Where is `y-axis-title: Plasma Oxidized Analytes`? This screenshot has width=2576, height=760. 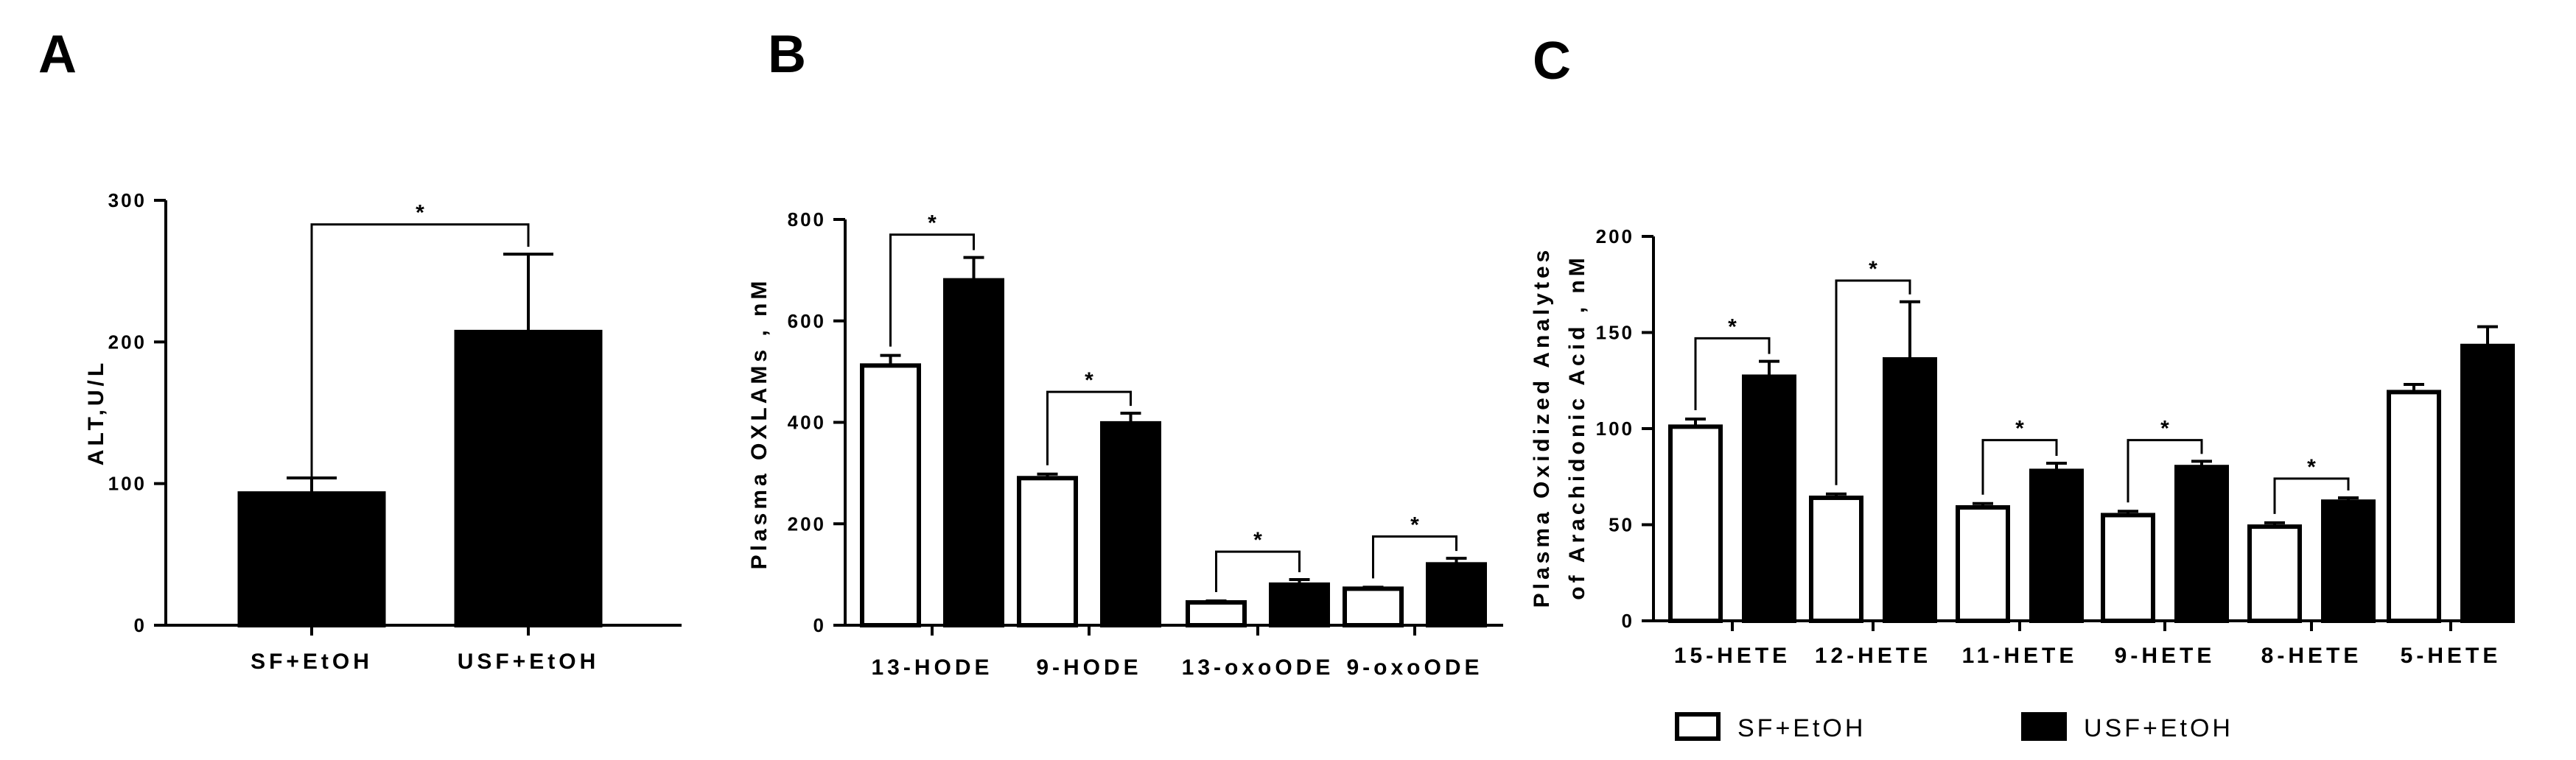
y-axis-title: Plasma Oxidized Analytes is located at coordinates (1542, 427).